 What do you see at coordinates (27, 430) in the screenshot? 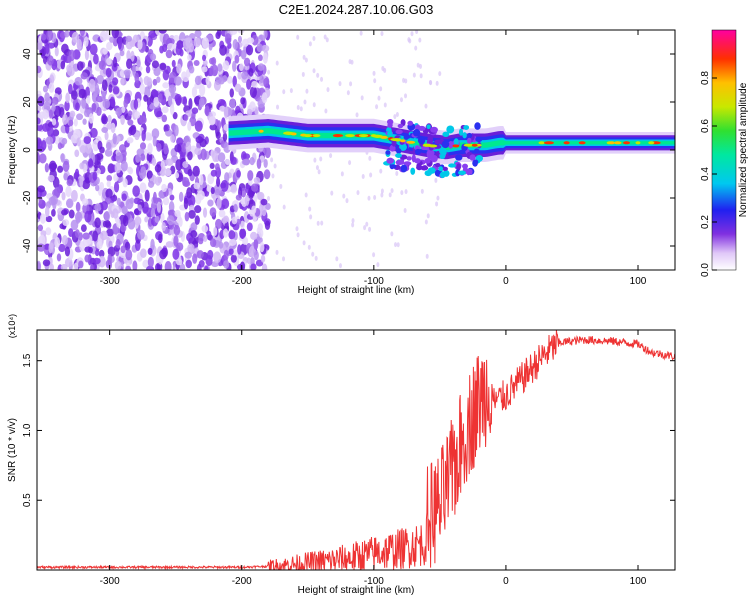
I see `y-tick-label: 1.0` at bounding box center [27, 430].